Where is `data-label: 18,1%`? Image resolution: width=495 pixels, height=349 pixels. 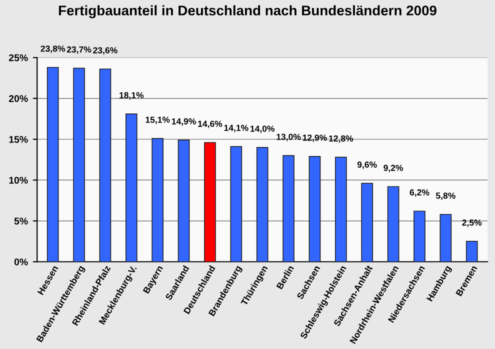
data-label: 18,1% is located at coordinates (132, 96).